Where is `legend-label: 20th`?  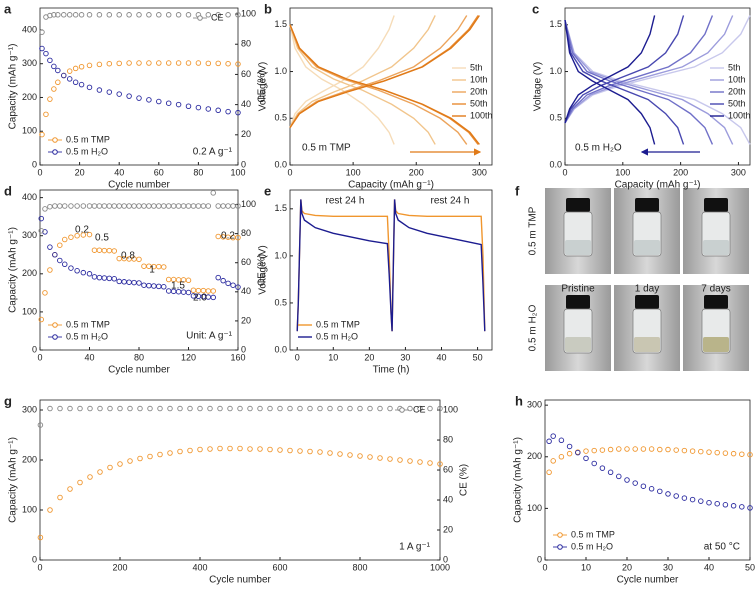 legend-label: 20th is located at coordinates (737, 91).